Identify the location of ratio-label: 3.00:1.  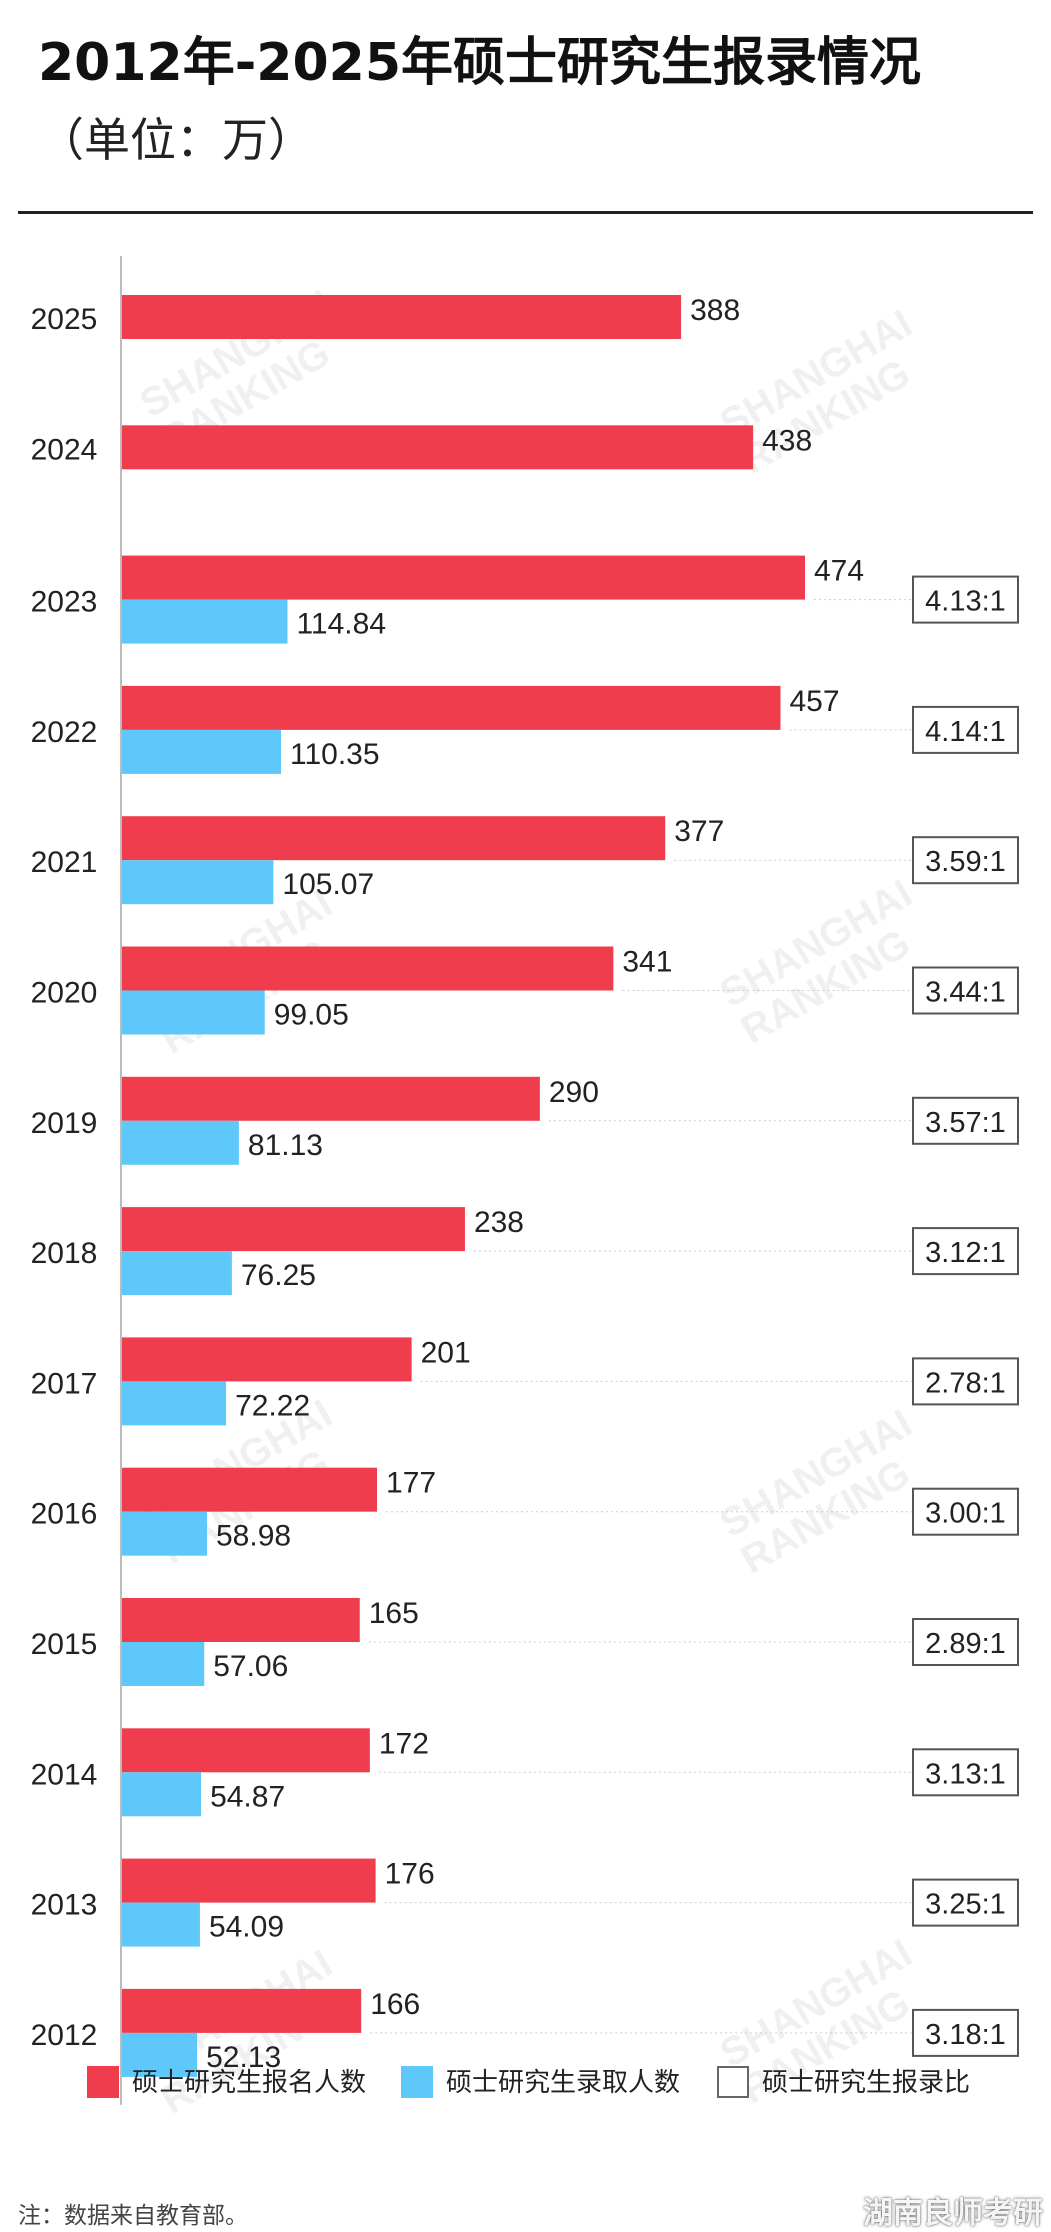
(965, 1514).